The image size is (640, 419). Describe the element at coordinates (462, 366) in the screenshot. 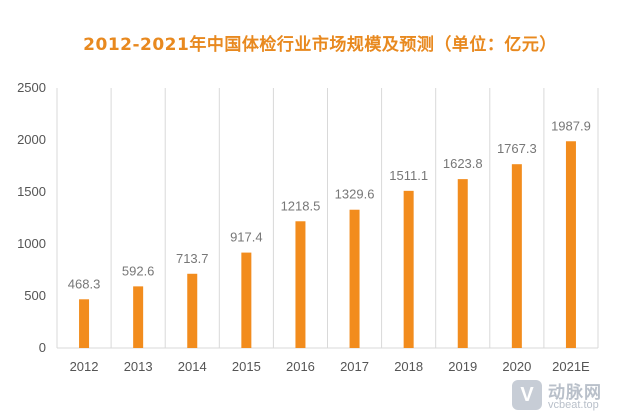

I see `x-tick-label: 2019` at that location.